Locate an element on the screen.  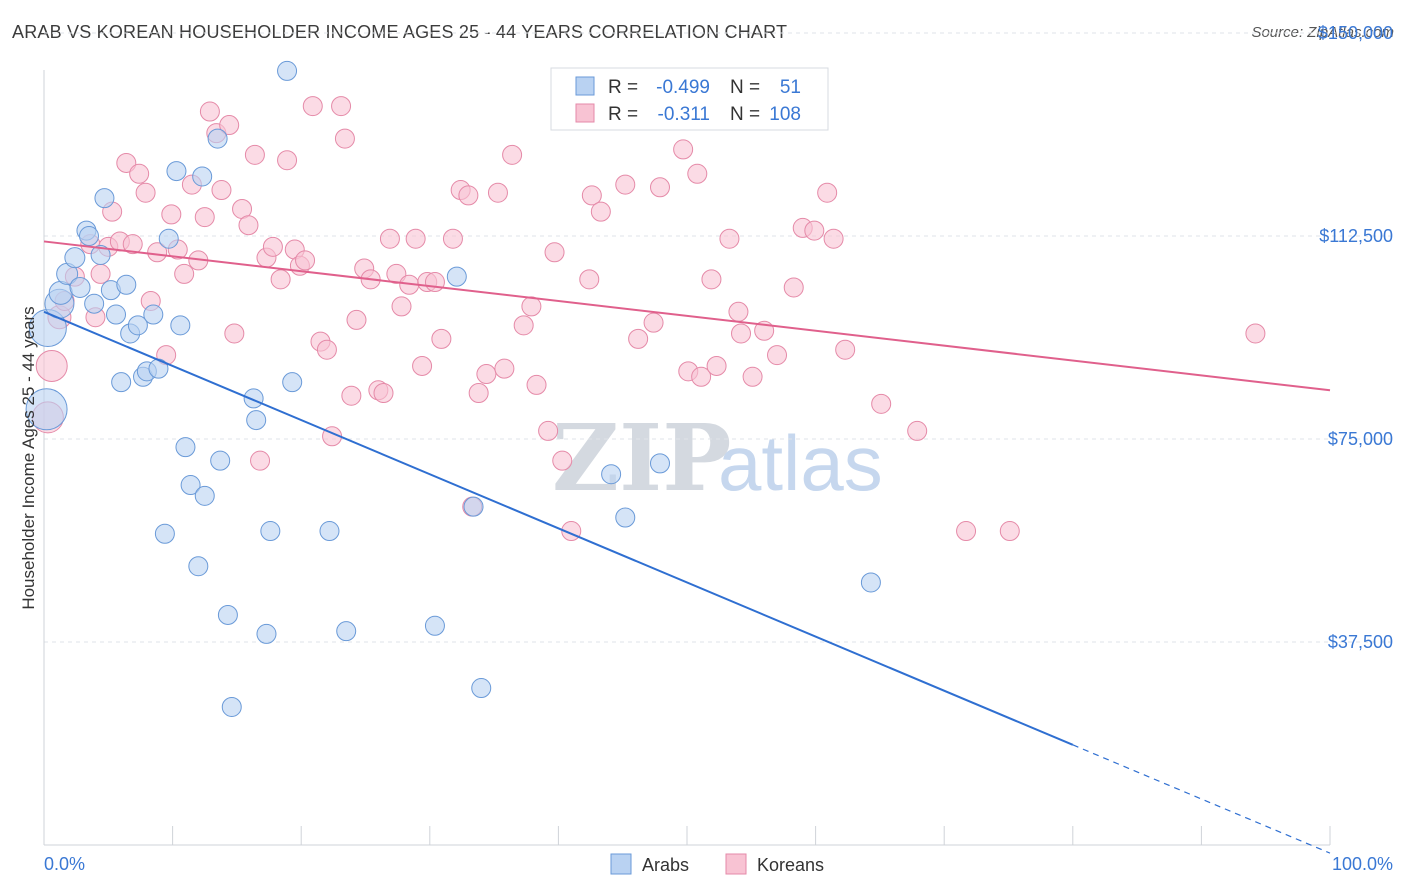
legend-swatch-arabs is located at coordinates (585, 86).